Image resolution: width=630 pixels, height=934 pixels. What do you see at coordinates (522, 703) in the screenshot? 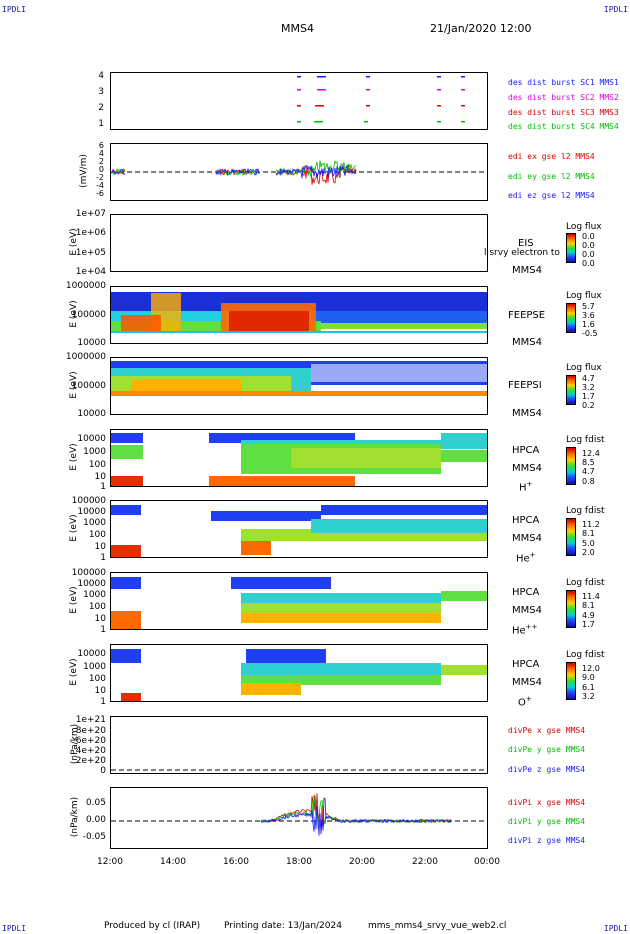
I see `species-name: O` at bounding box center [522, 703].